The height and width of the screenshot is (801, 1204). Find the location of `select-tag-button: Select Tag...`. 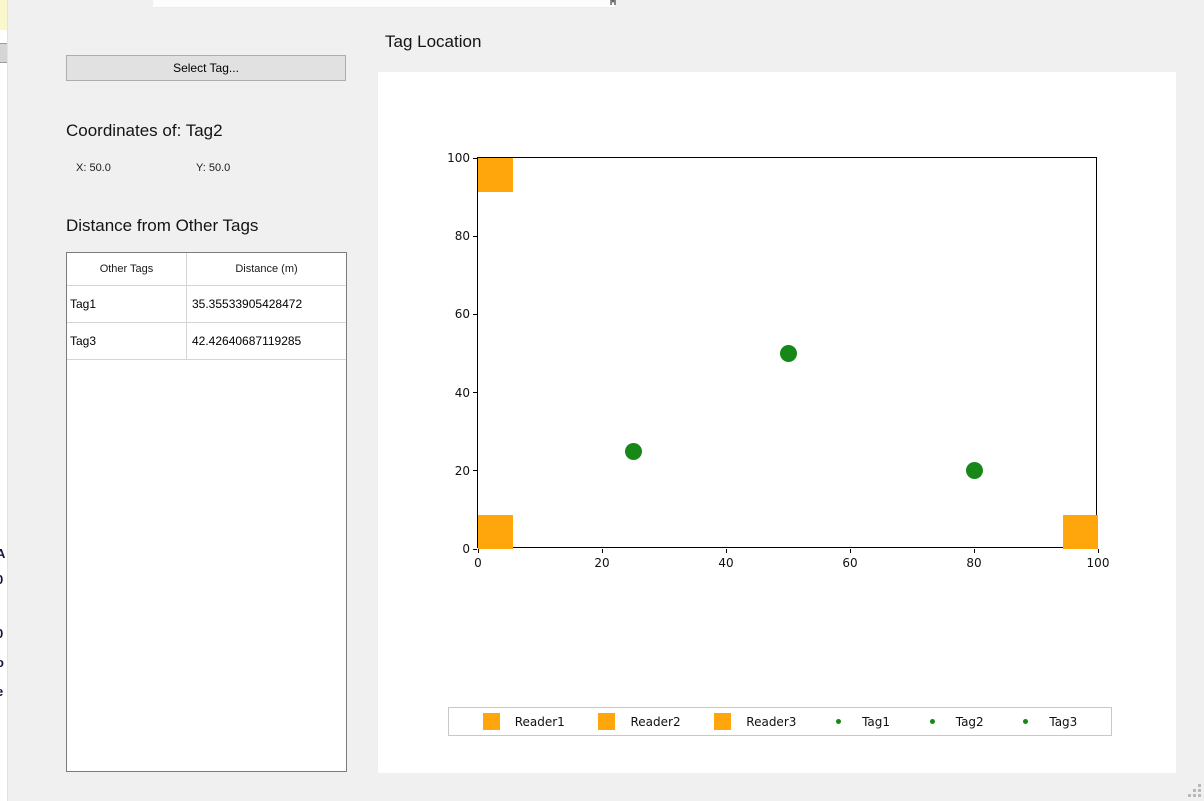

select-tag-button: Select Tag... is located at coordinates (206, 68).